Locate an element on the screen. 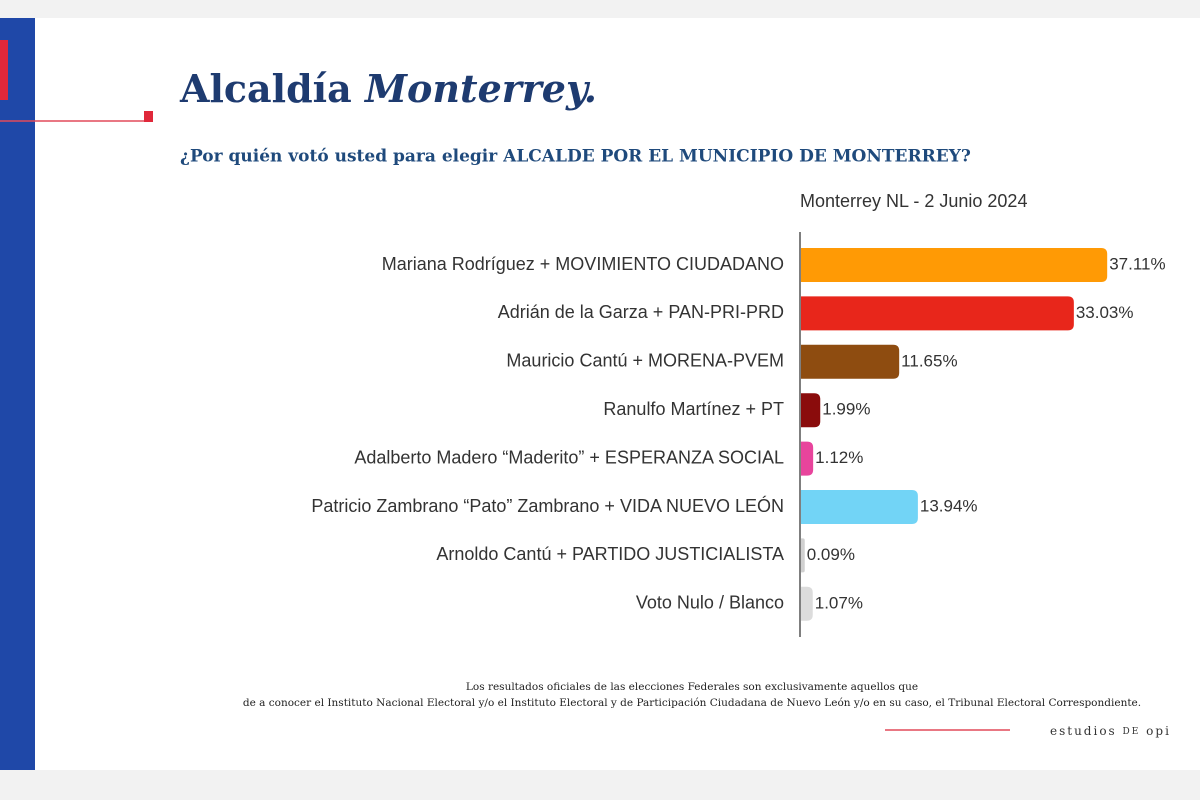 This screenshot has width=1200, height=800. value-label: 37.11% is located at coordinates (1137, 263).